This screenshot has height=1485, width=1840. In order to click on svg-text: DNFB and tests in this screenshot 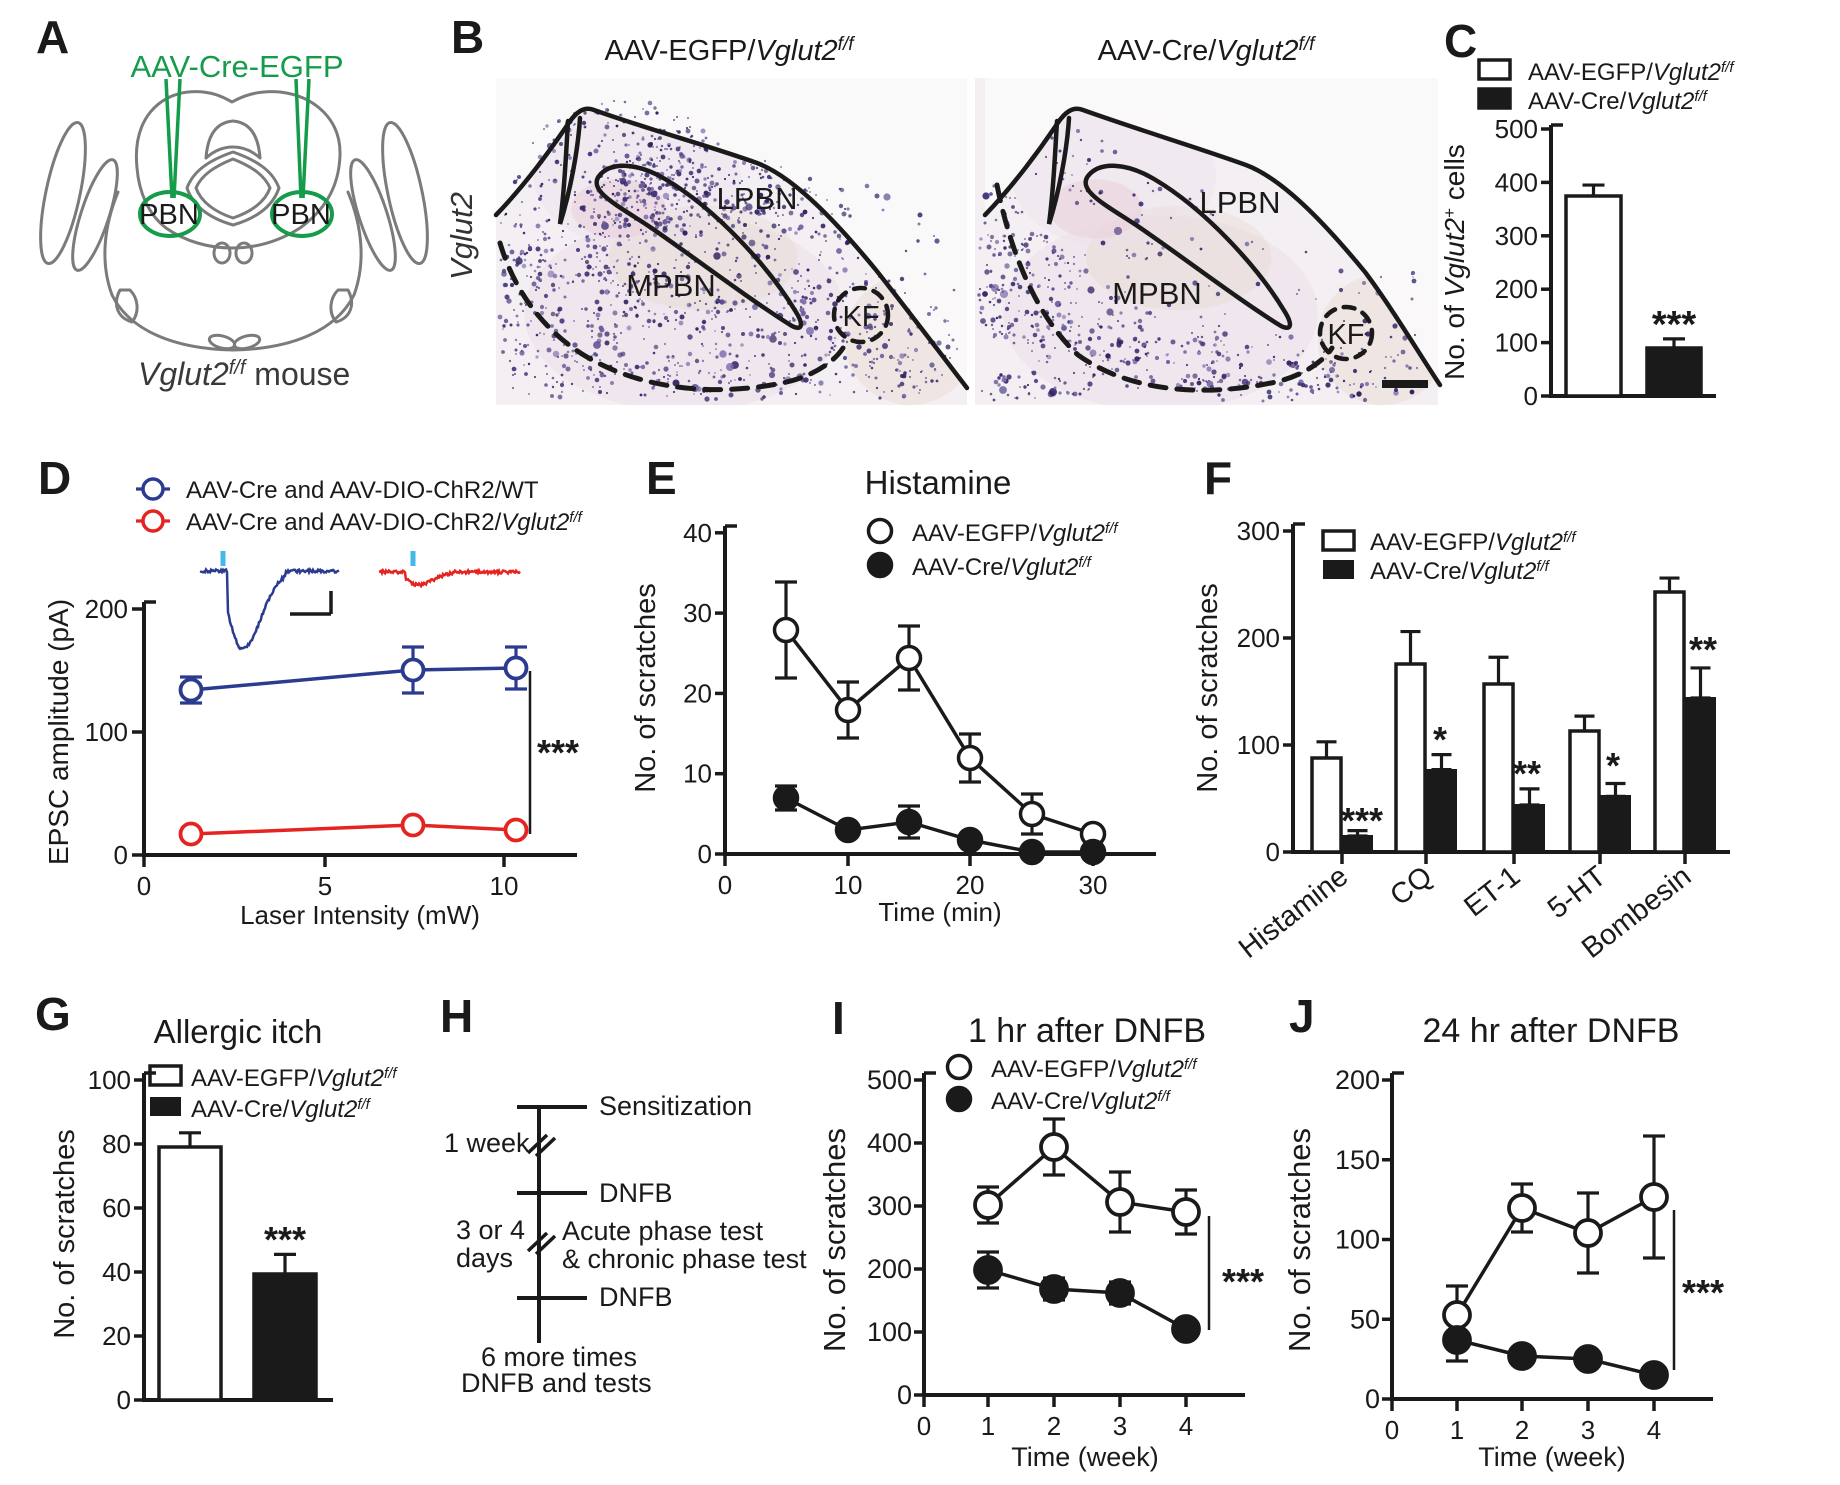, I will do `click(556, 1383)`.